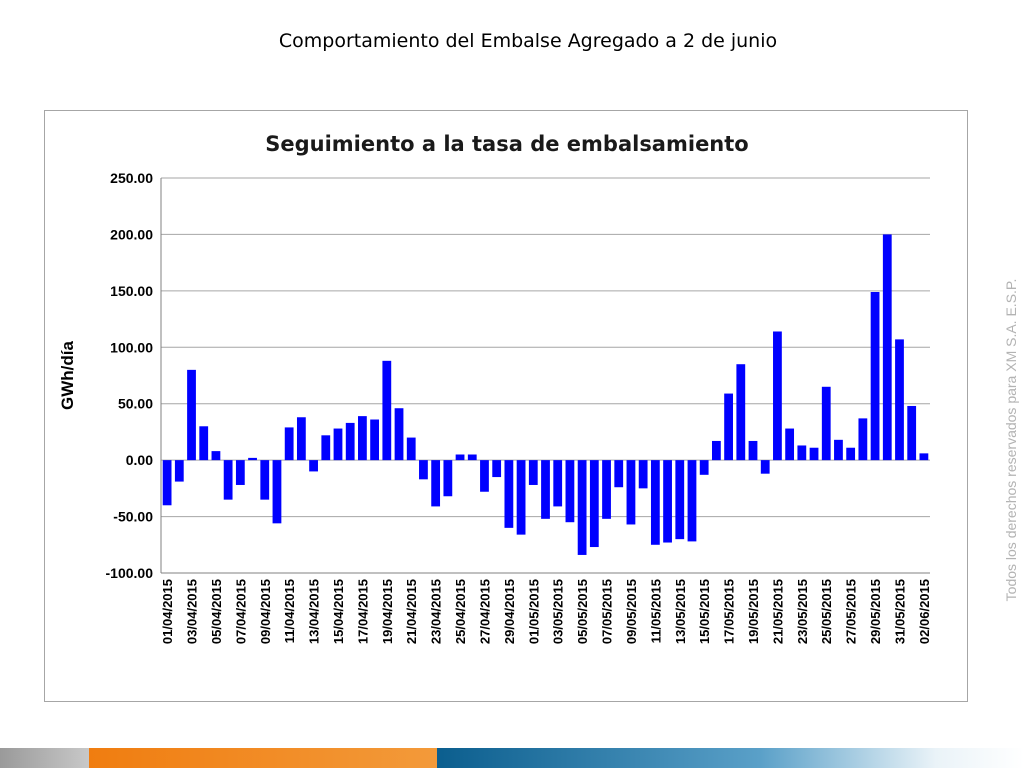 Image resolution: width=1024 pixels, height=768 pixels. Describe the element at coordinates (924, 611) in the screenshot. I see `x-tick-label: 02/06/2015` at that location.